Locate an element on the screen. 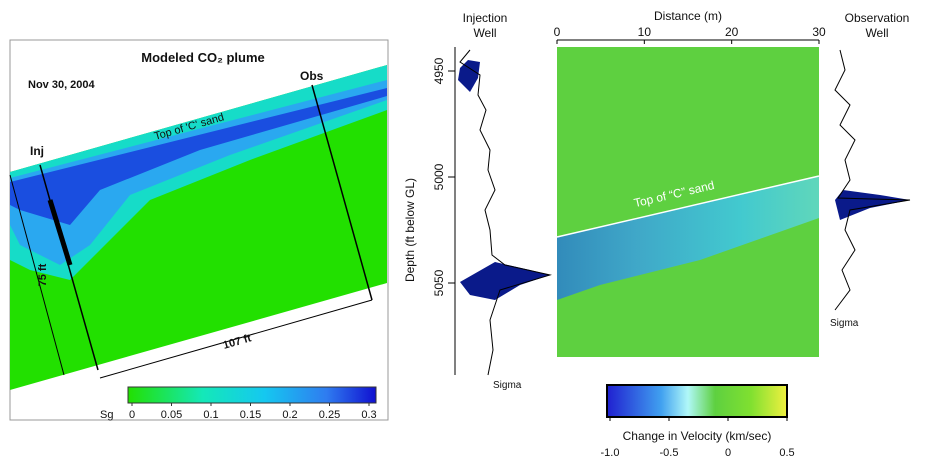  thickness-arrow is located at coordinates (37, 275).